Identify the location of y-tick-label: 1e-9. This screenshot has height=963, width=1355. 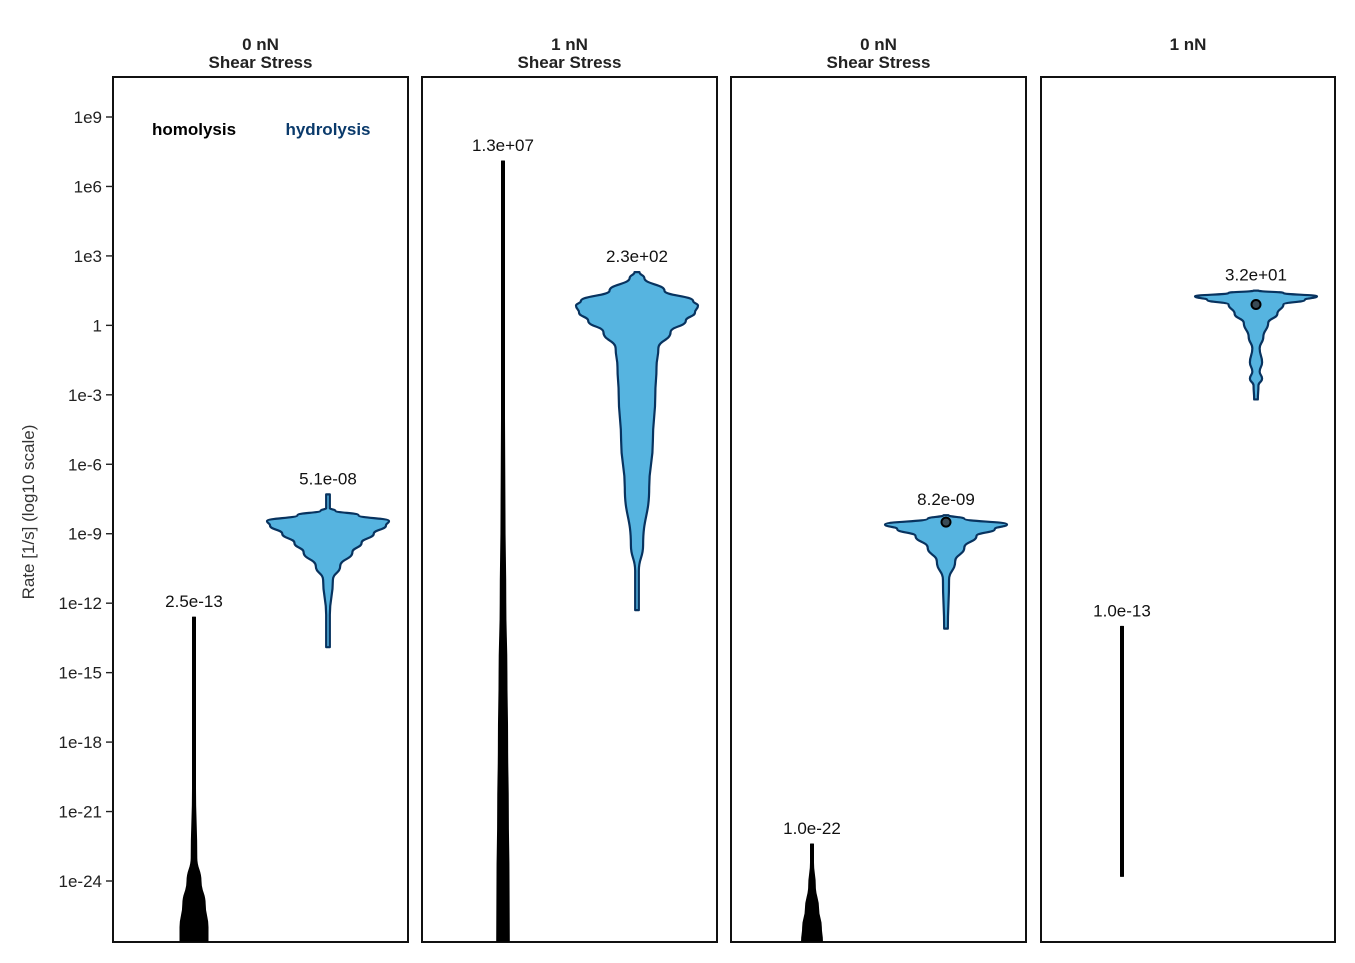
(85, 534).